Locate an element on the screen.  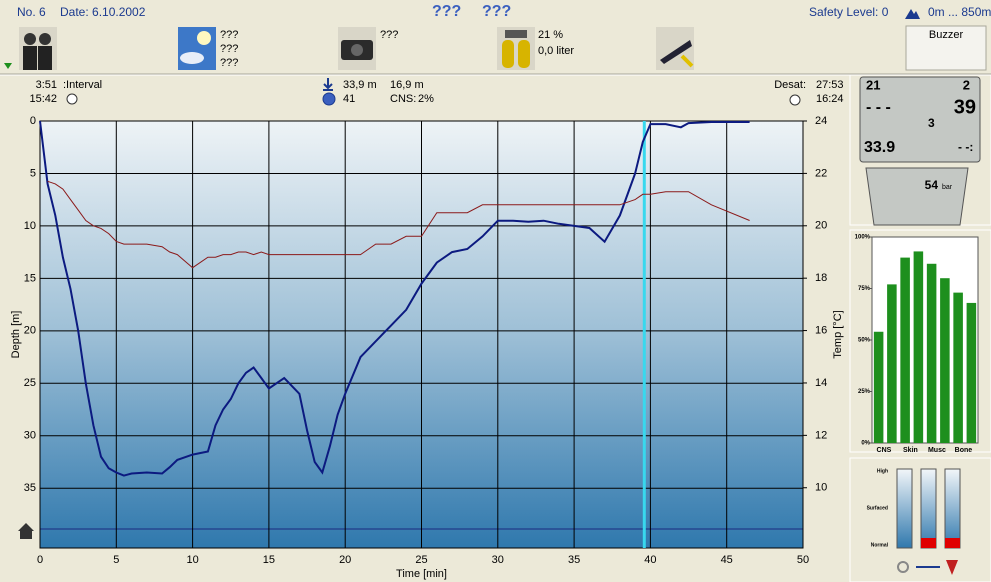
pressure-value: 54 is located at coordinates (932, 185).